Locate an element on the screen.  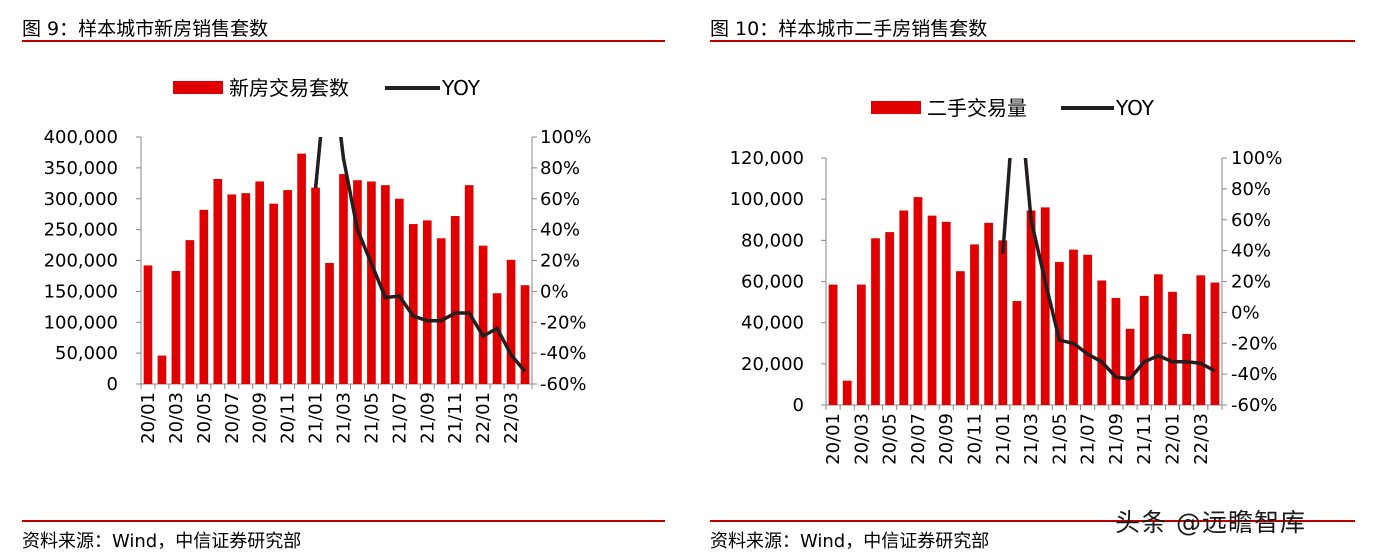
x-tick-label: 21/07 is located at coordinates (399, 418).